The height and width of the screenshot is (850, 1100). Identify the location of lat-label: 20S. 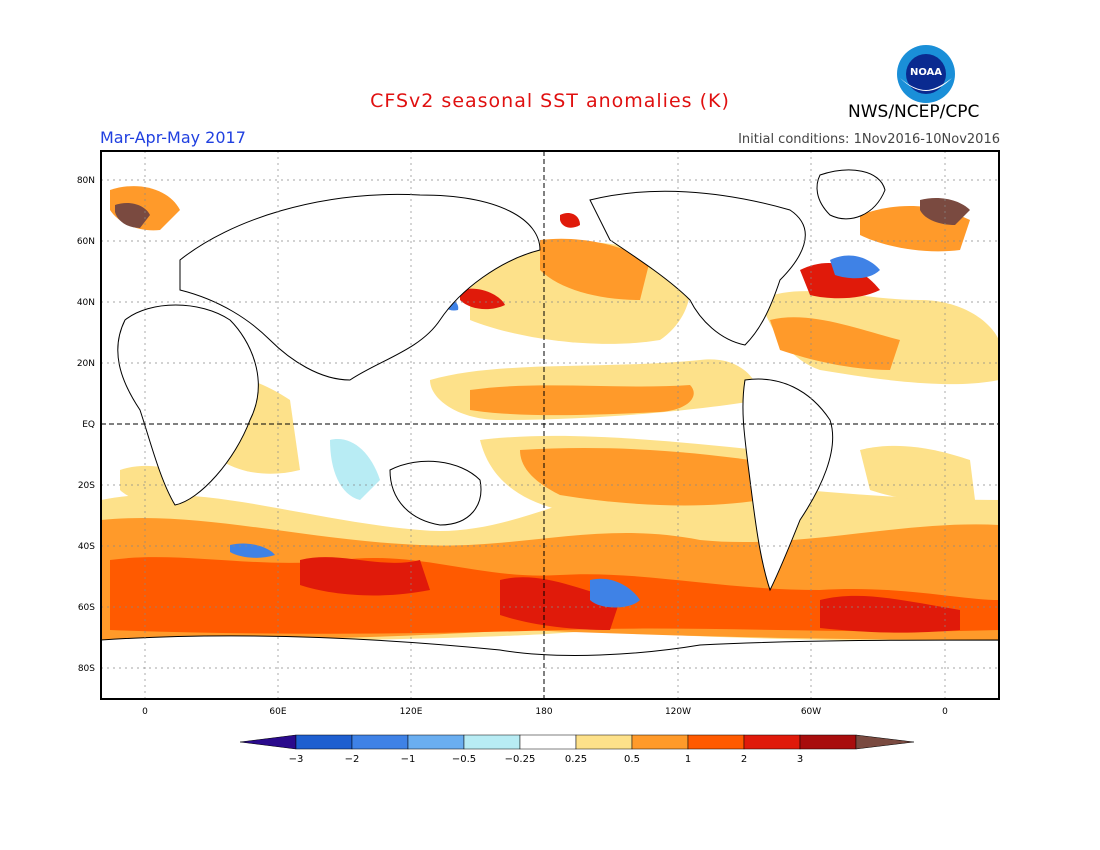
(86, 486).